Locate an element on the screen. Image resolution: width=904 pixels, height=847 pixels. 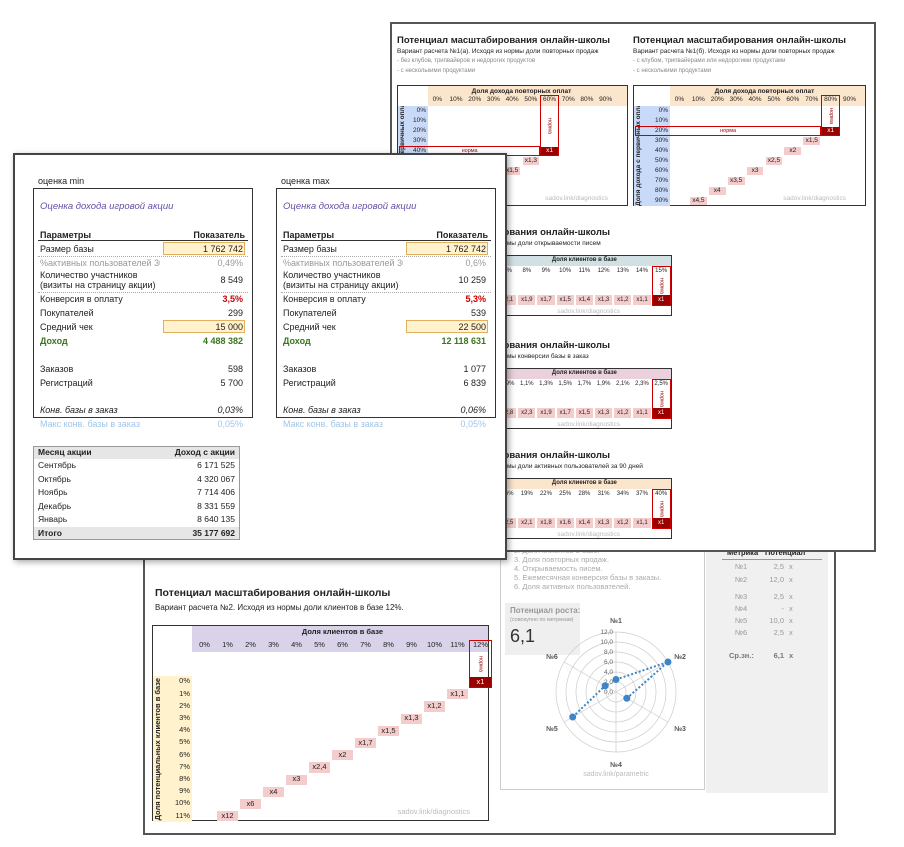
cell-label: x2,5 is located at coordinates (774, 161).